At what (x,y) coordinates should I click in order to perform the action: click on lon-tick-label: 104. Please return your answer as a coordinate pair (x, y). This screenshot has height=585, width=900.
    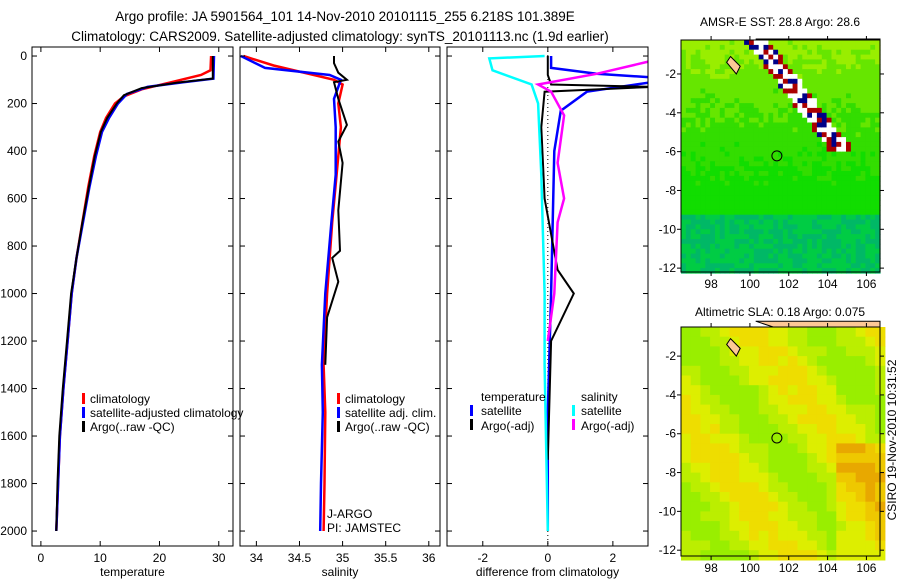
    Looking at the image, I should click on (828, 284).